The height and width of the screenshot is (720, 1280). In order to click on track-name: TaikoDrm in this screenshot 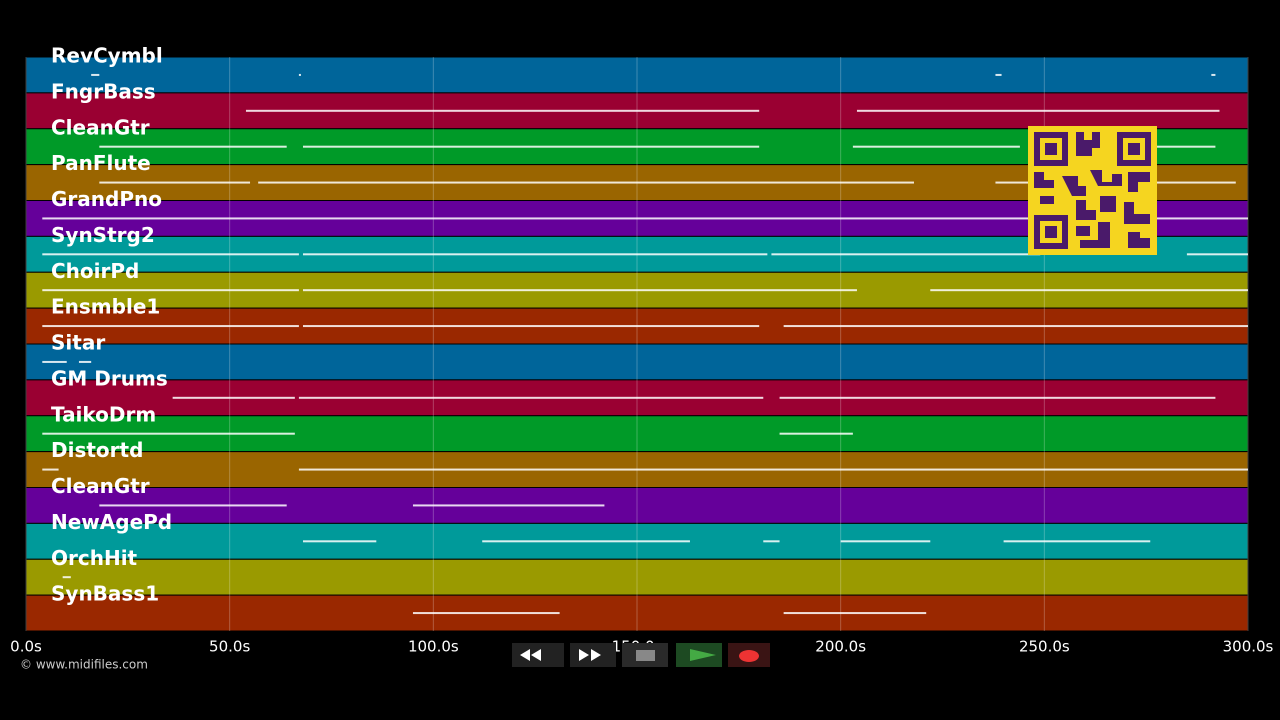, I will do `click(103, 414)`.